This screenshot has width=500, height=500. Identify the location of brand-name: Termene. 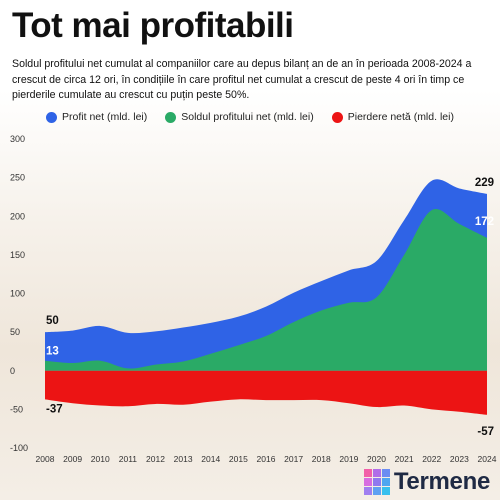
(441, 481).